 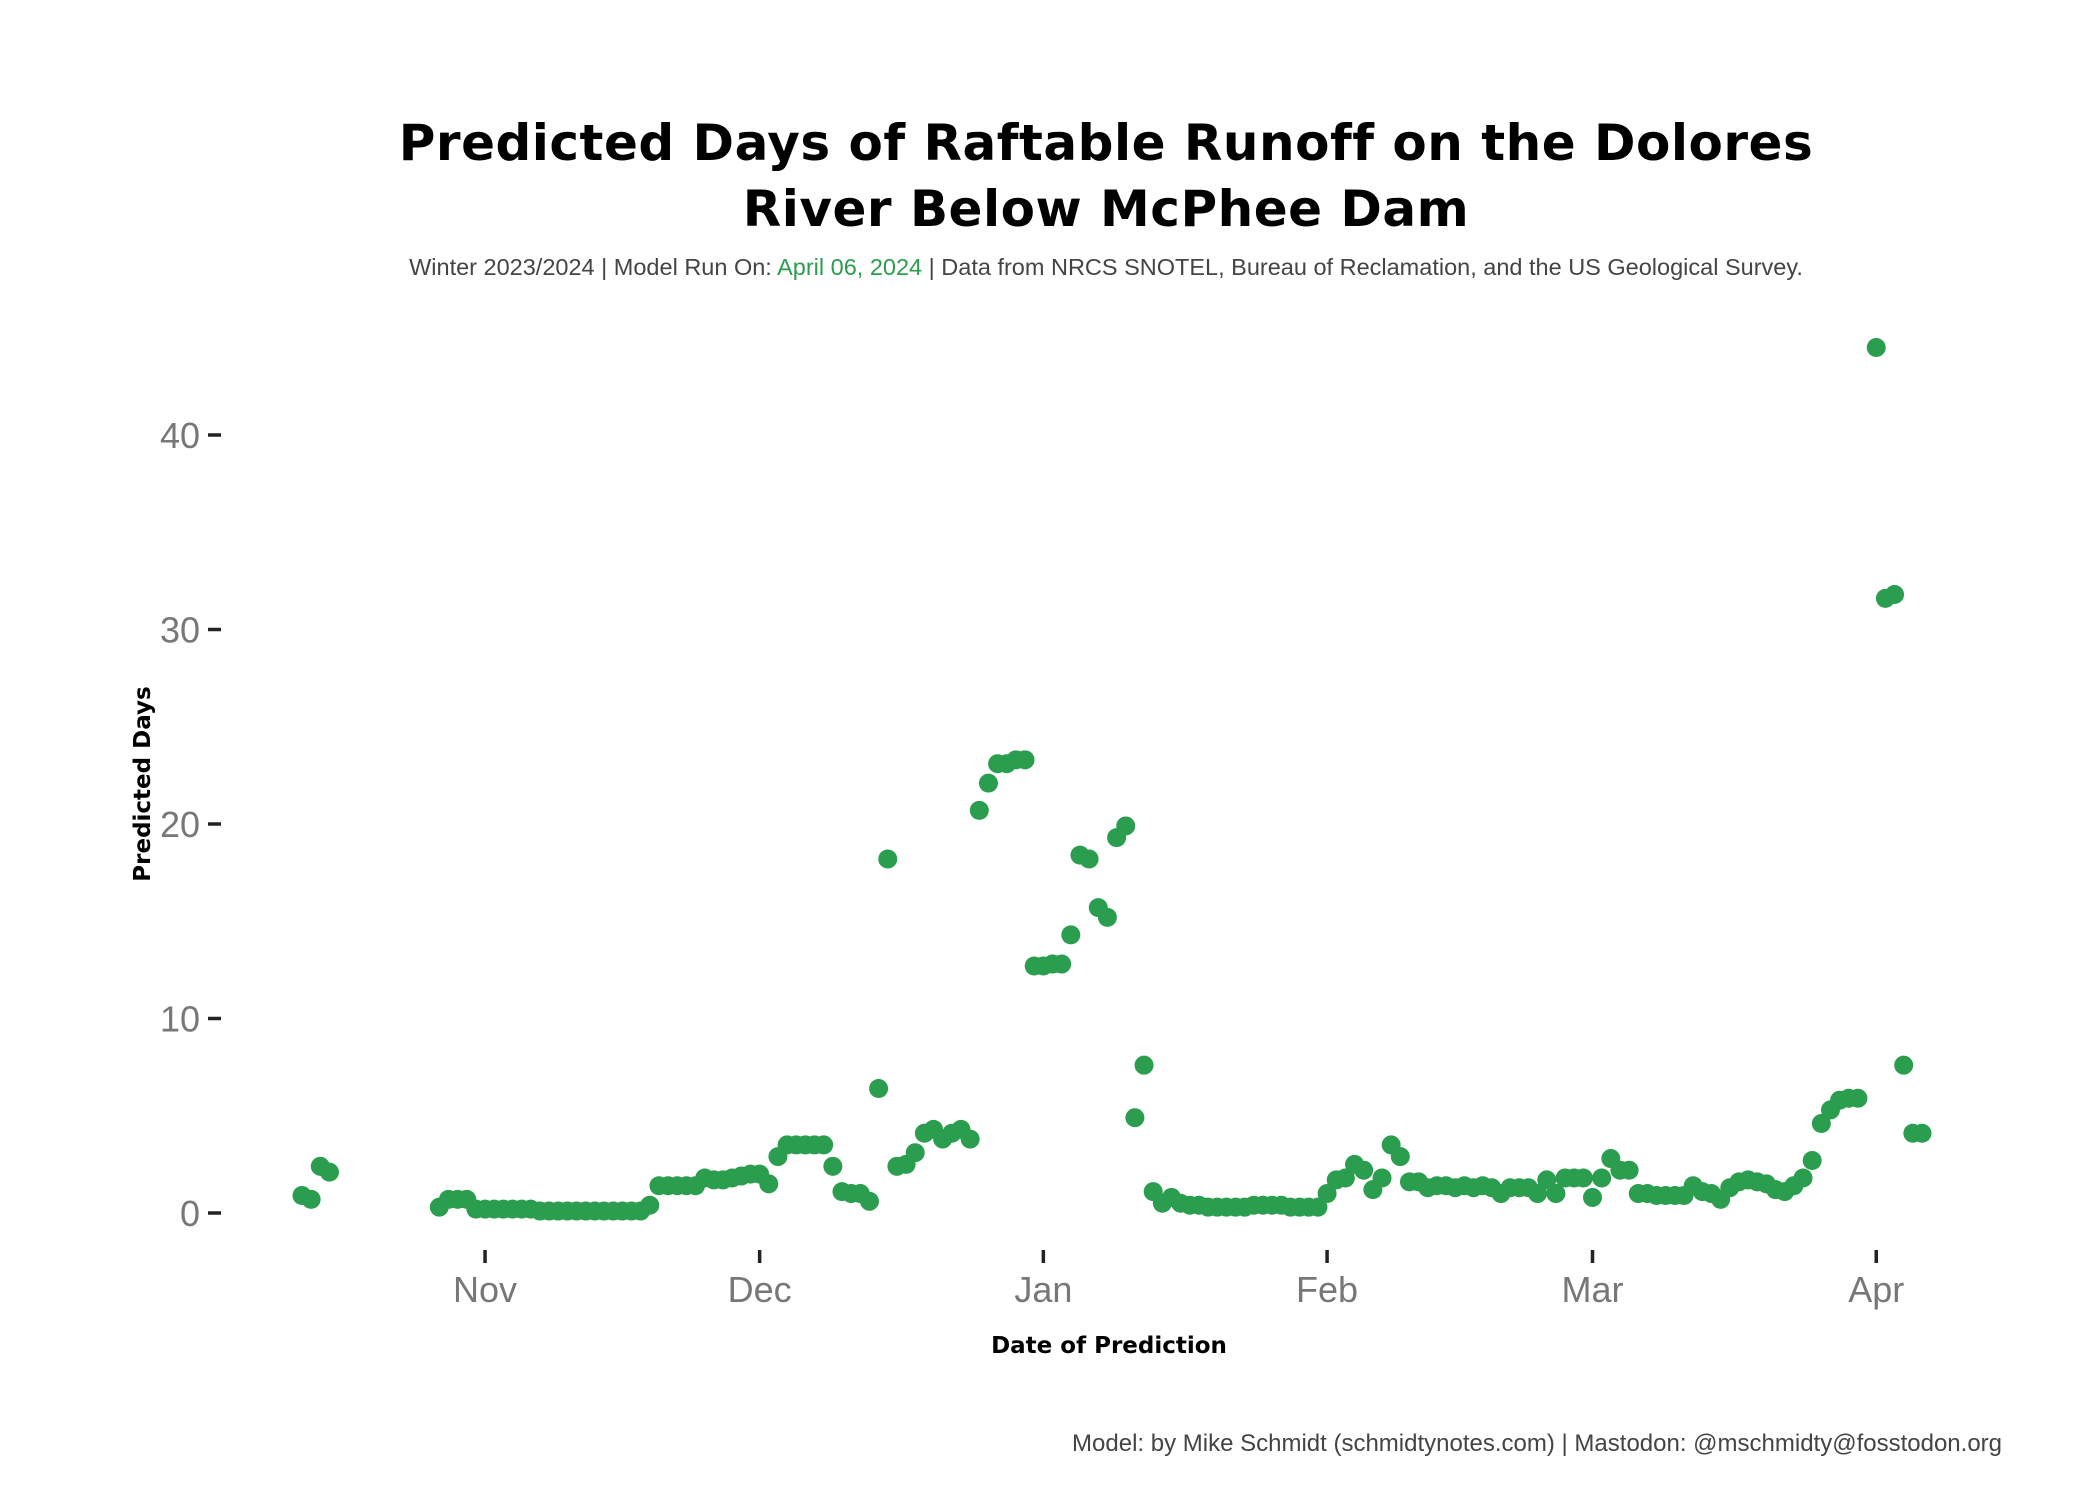 I want to click on x-axis: Nov Dec Jan Feb Mar Apr, so click(x=1178, y=1280).